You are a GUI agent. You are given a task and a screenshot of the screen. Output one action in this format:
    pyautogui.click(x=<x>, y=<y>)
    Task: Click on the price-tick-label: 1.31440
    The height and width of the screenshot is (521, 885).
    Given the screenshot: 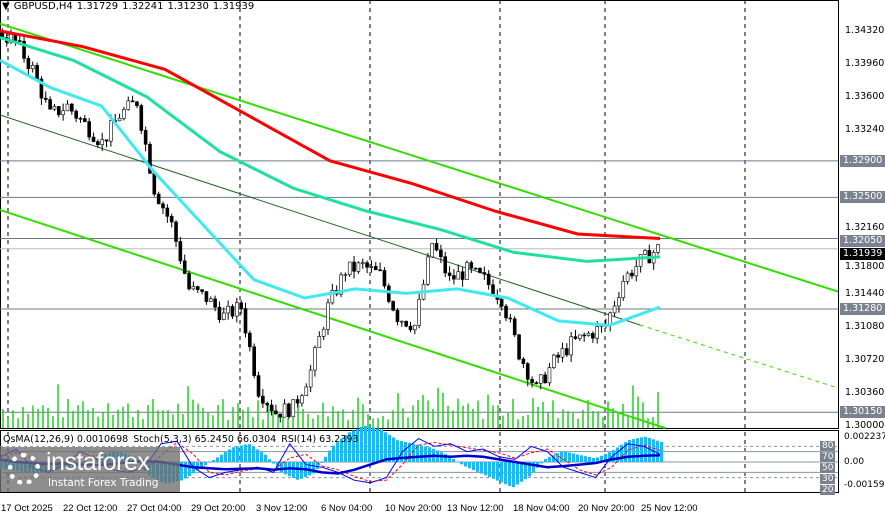 What is the action you would take?
    pyautogui.click(x=865, y=294)
    